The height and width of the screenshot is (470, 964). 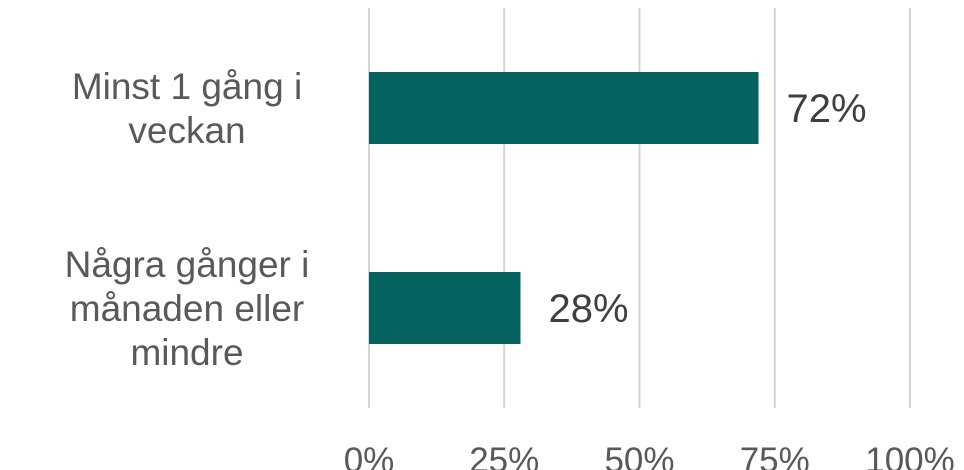 I want to click on category-label: Några gånger i månaden eller mindre, so click(x=187, y=308).